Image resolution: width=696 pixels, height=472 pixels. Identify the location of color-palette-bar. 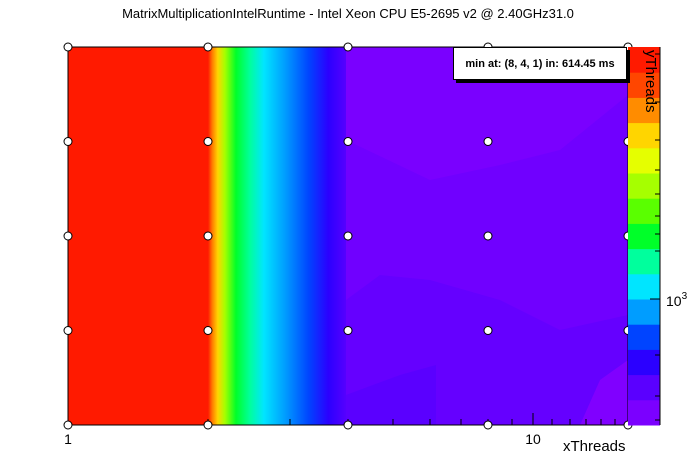
(644, 236).